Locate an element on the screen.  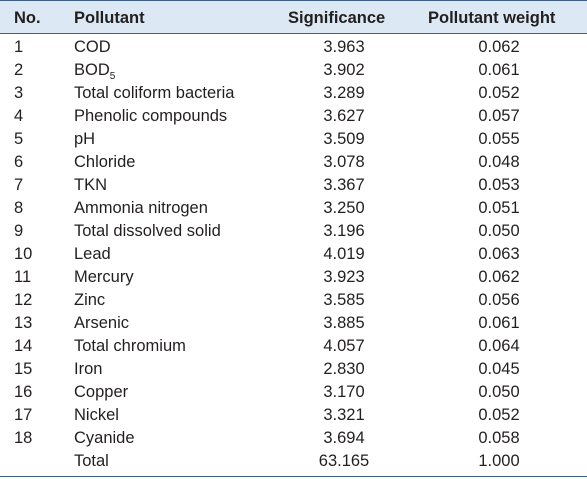
table-row: 3 Total coliform bacteria 3.289 0.052 is located at coordinates (293, 93).